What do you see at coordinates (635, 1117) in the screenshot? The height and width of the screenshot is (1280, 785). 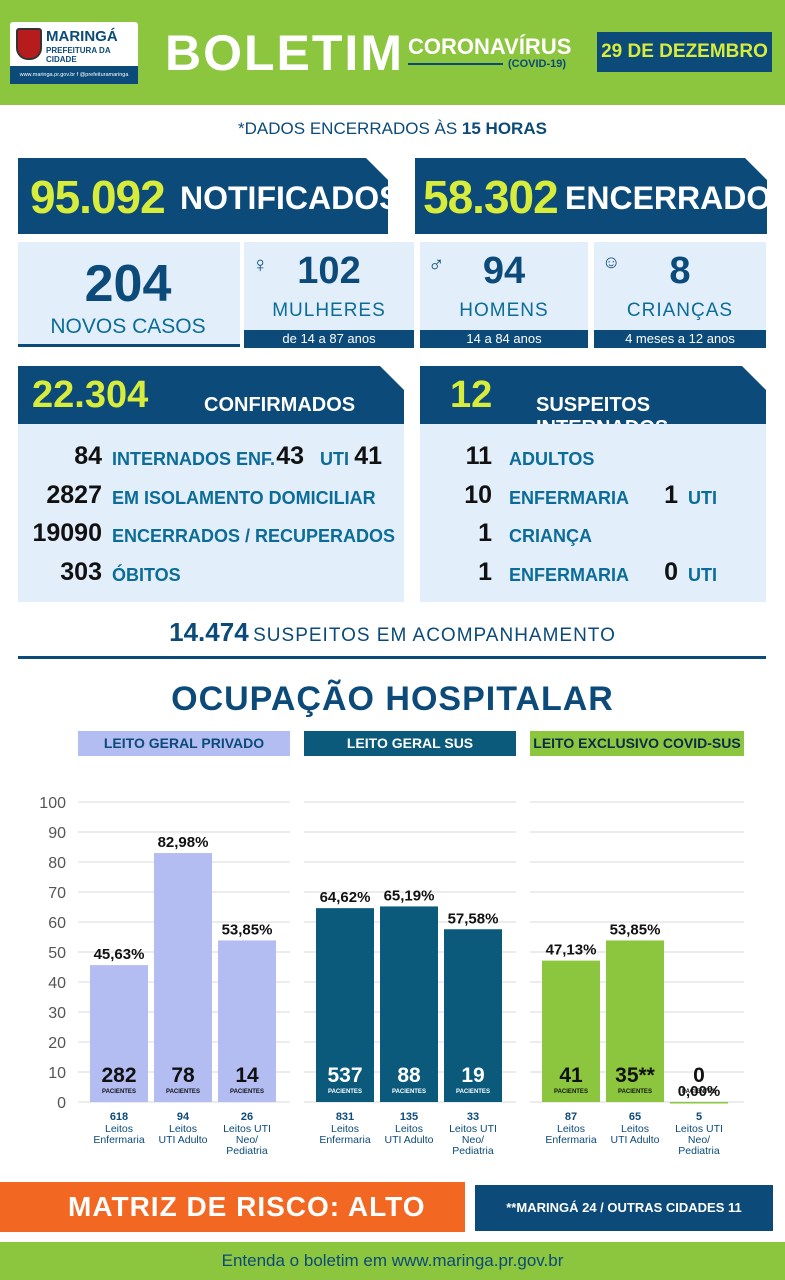 I see `bar-beds-value: 65` at bounding box center [635, 1117].